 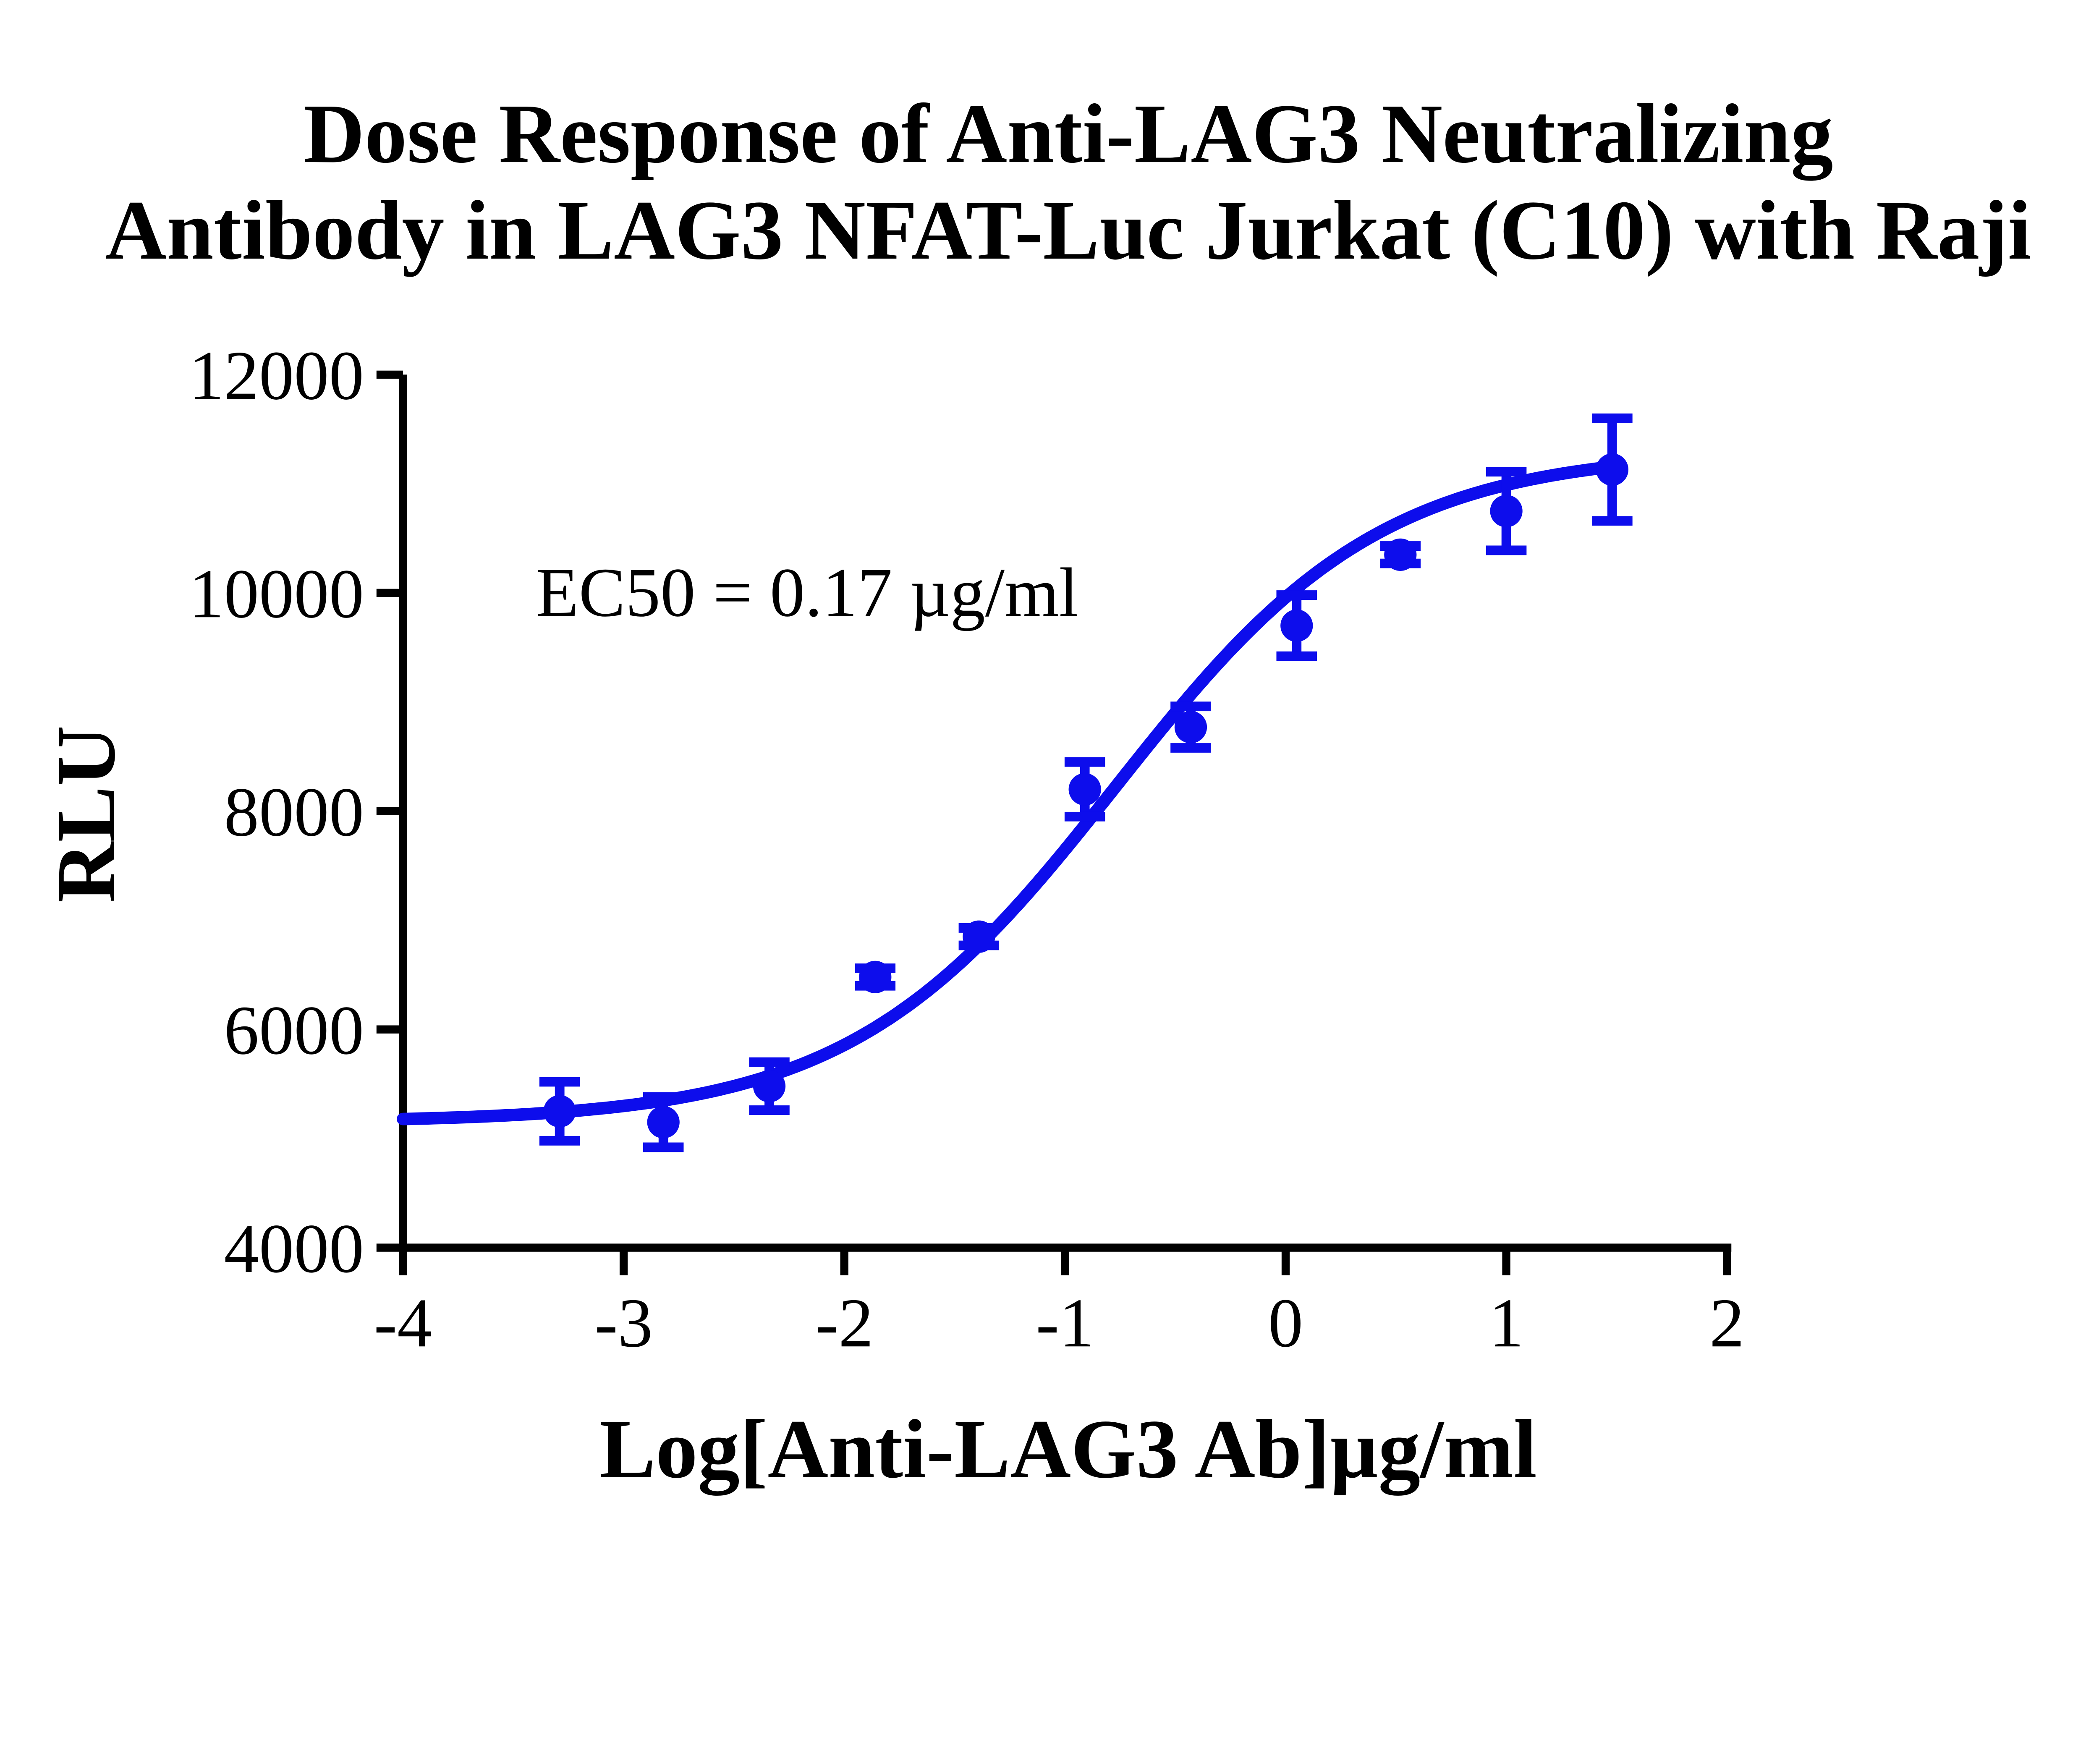 What do you see at coordinates (276, 594) in the screenshot?
I see `y-tick-label: 10000` at bounding box center [276, 594].